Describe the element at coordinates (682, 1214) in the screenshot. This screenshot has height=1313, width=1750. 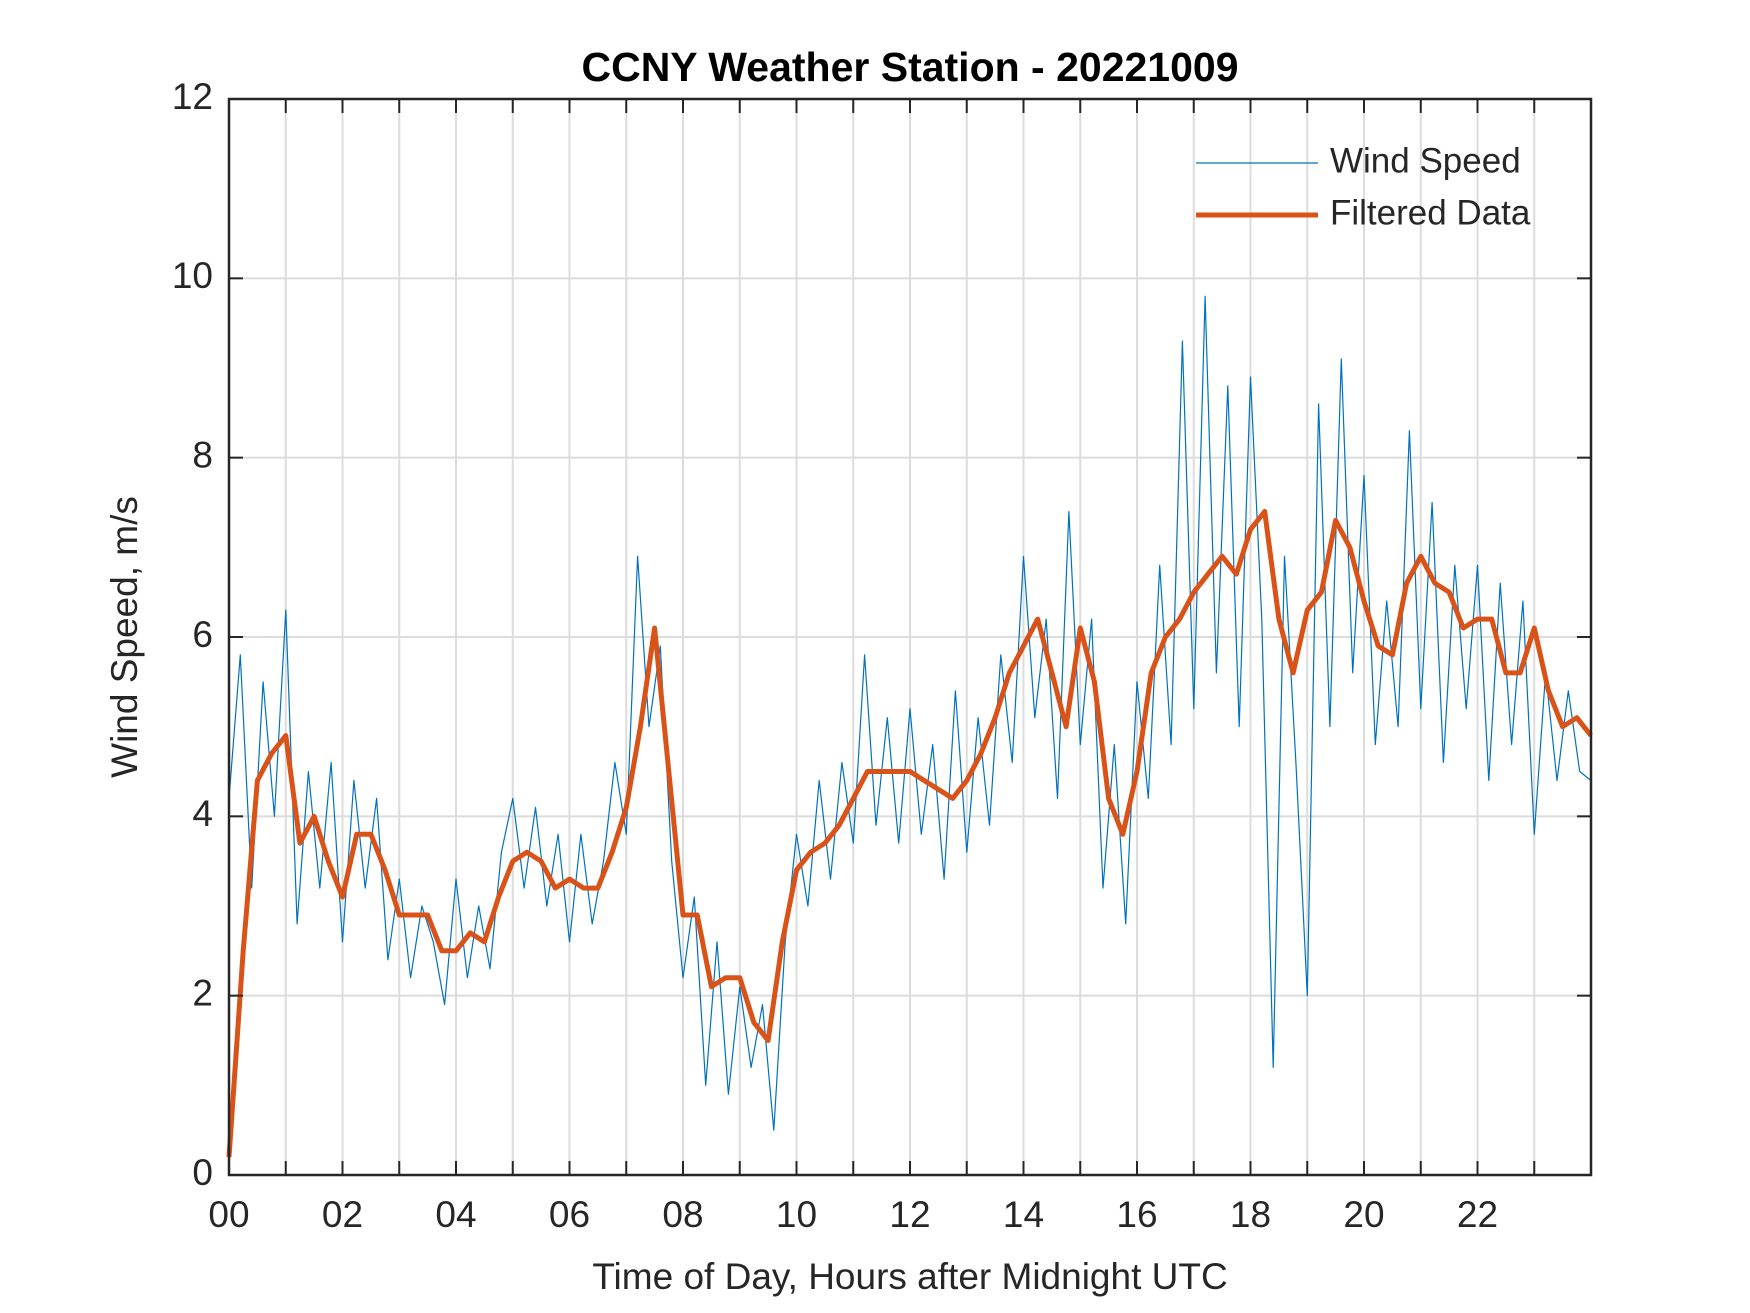
I see `x-tick-label: 08` at that location.